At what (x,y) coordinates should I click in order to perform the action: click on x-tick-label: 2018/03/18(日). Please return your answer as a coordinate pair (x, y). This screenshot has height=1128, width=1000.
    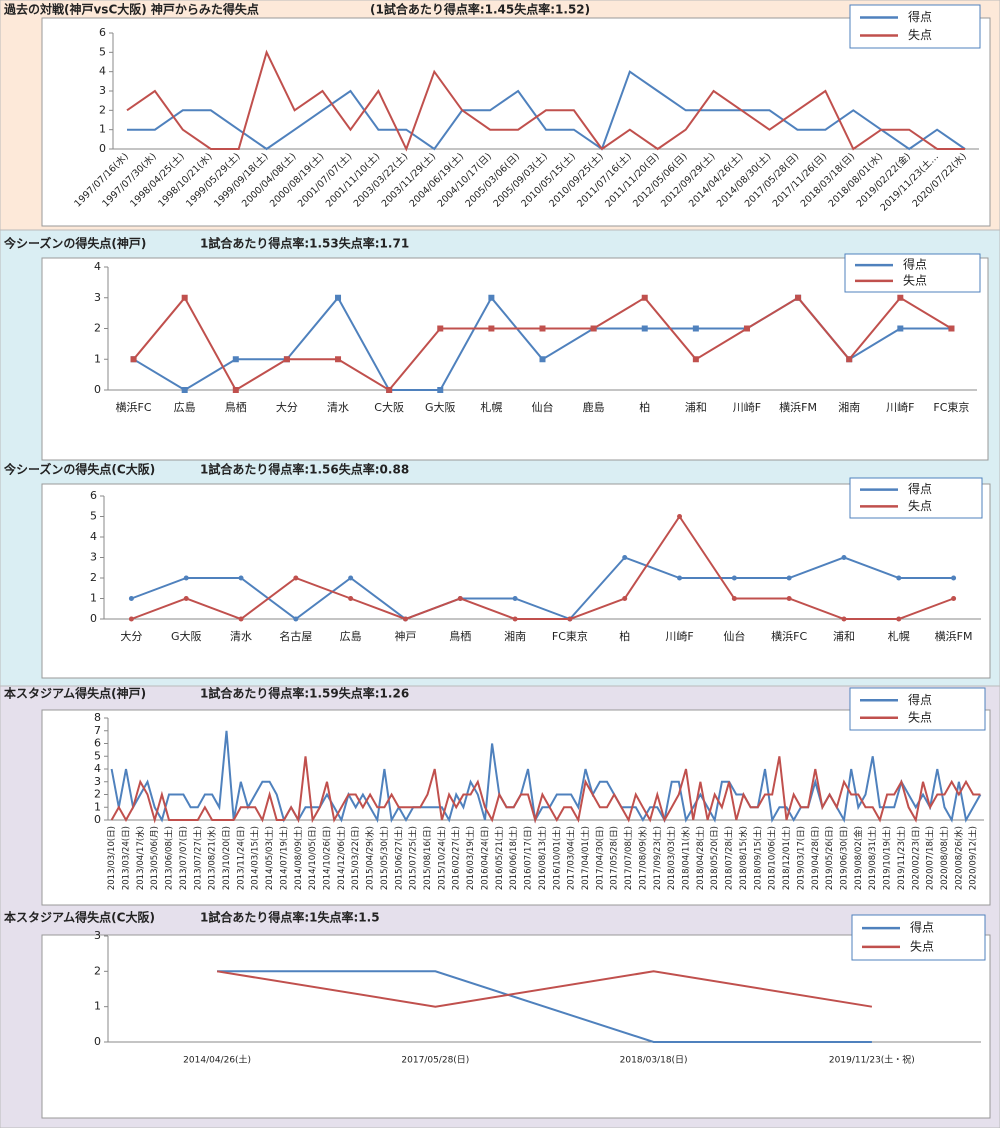
    Looking at the image, I should click on (654, 1060).